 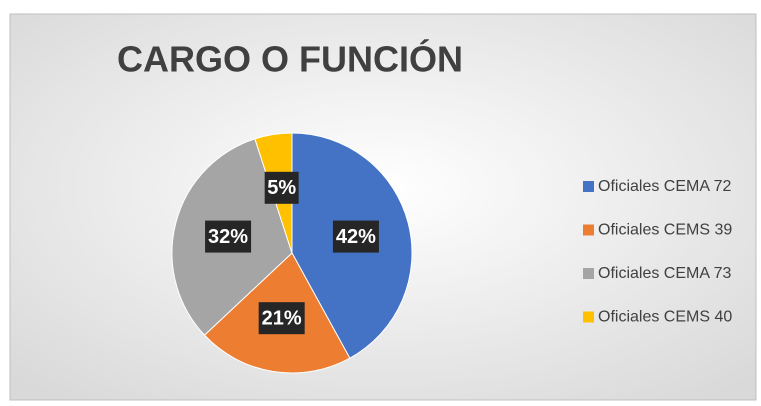 I want to click on data-label: 42%, so click(x=356, y=237).